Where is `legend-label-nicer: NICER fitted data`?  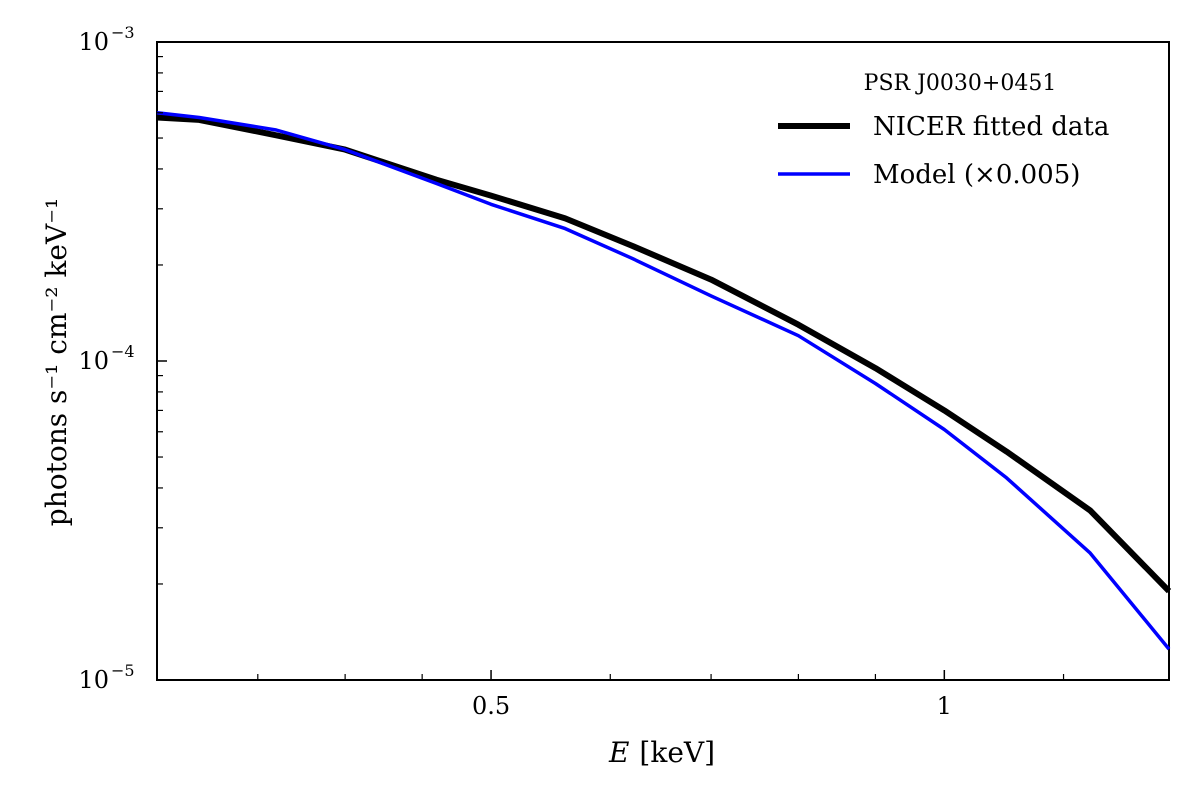 legend-label-nicer: NICER fitted data is located at coordinates (991, 127).